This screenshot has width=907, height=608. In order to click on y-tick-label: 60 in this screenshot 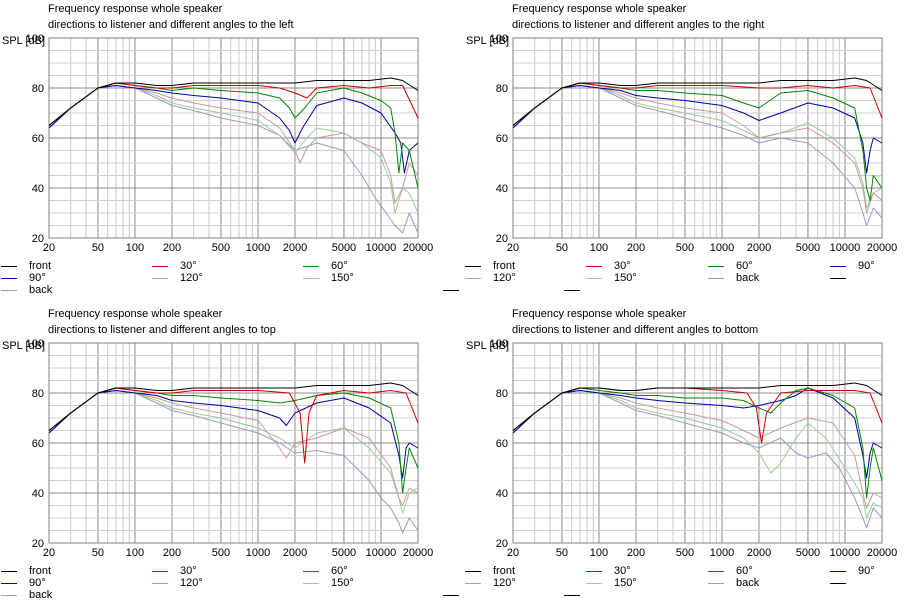, I will do `click(38, 139)`.